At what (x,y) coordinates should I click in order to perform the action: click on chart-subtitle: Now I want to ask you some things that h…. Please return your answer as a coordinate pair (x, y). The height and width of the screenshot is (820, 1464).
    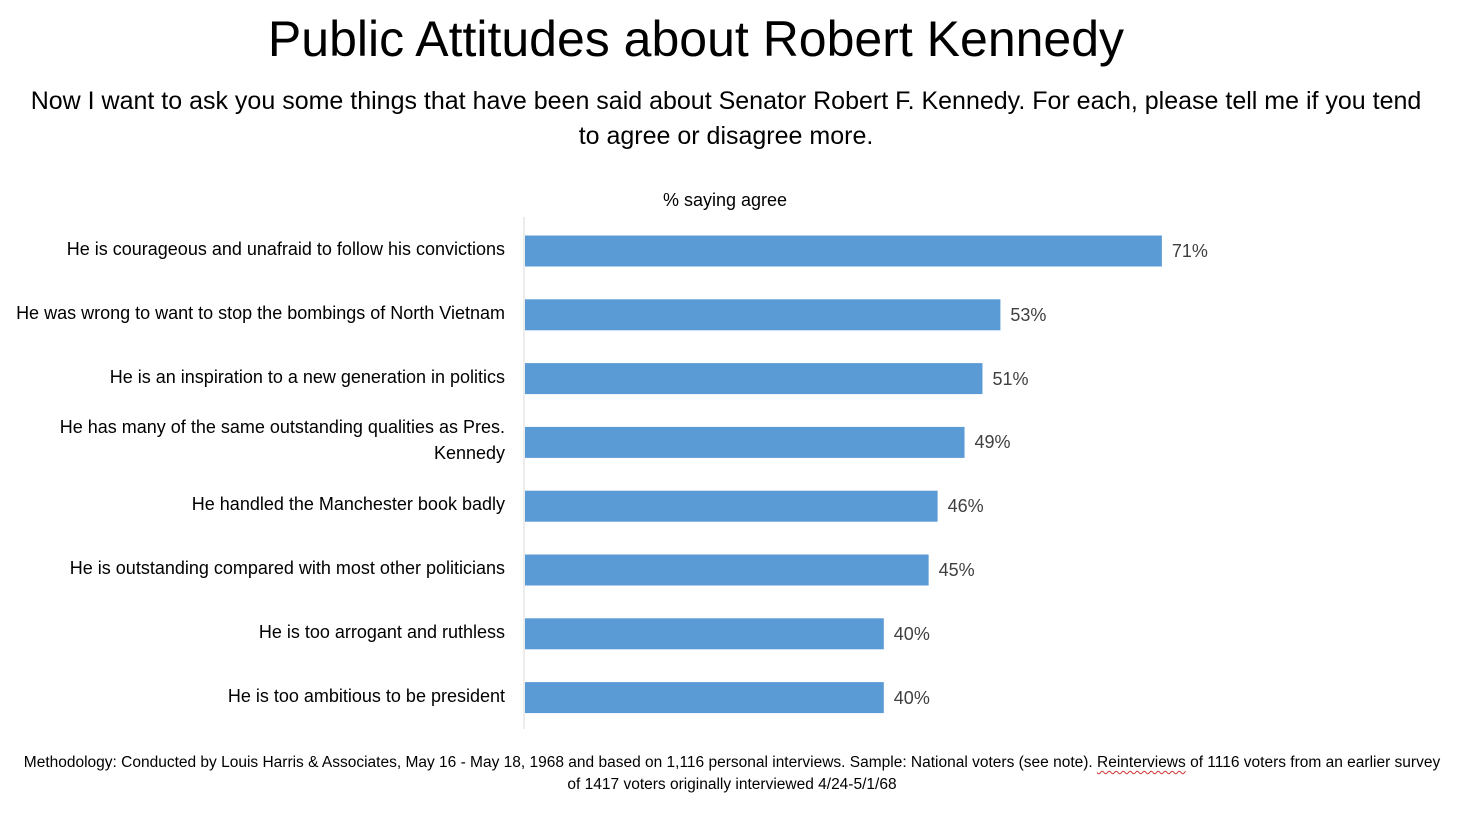
    Looking at the image, I should click on (726, 118).